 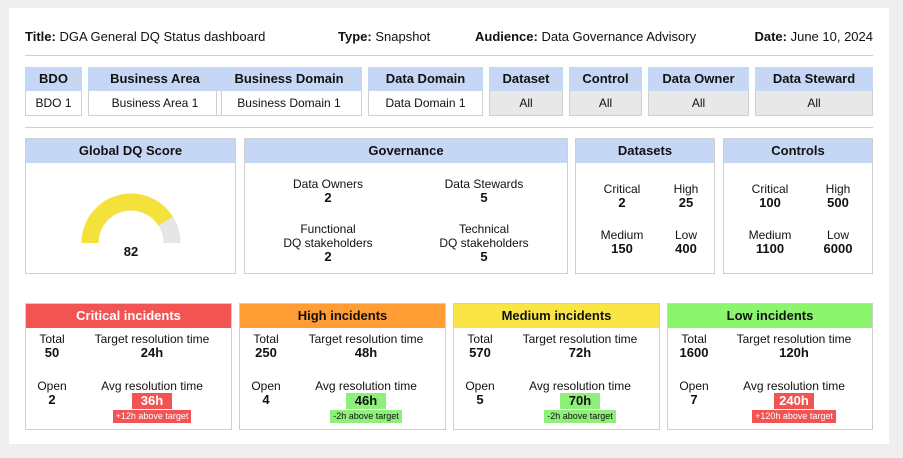 I want to click on incident-card-title: Medium incidents, so click(x=556, y=316).